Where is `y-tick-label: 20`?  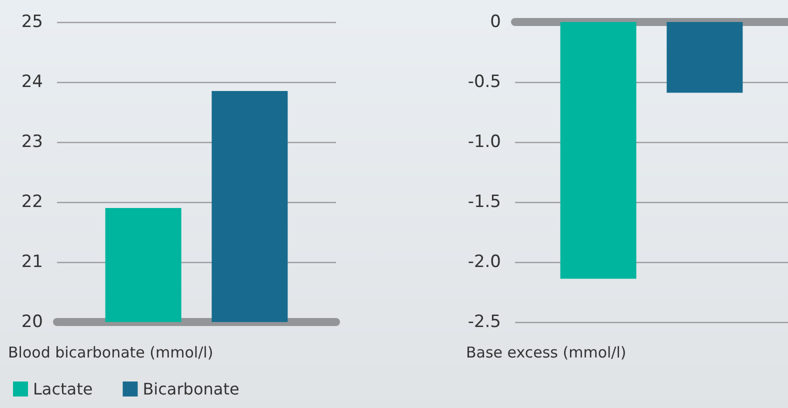
y-tick-label: 20 is located at coordinates (32, 322).